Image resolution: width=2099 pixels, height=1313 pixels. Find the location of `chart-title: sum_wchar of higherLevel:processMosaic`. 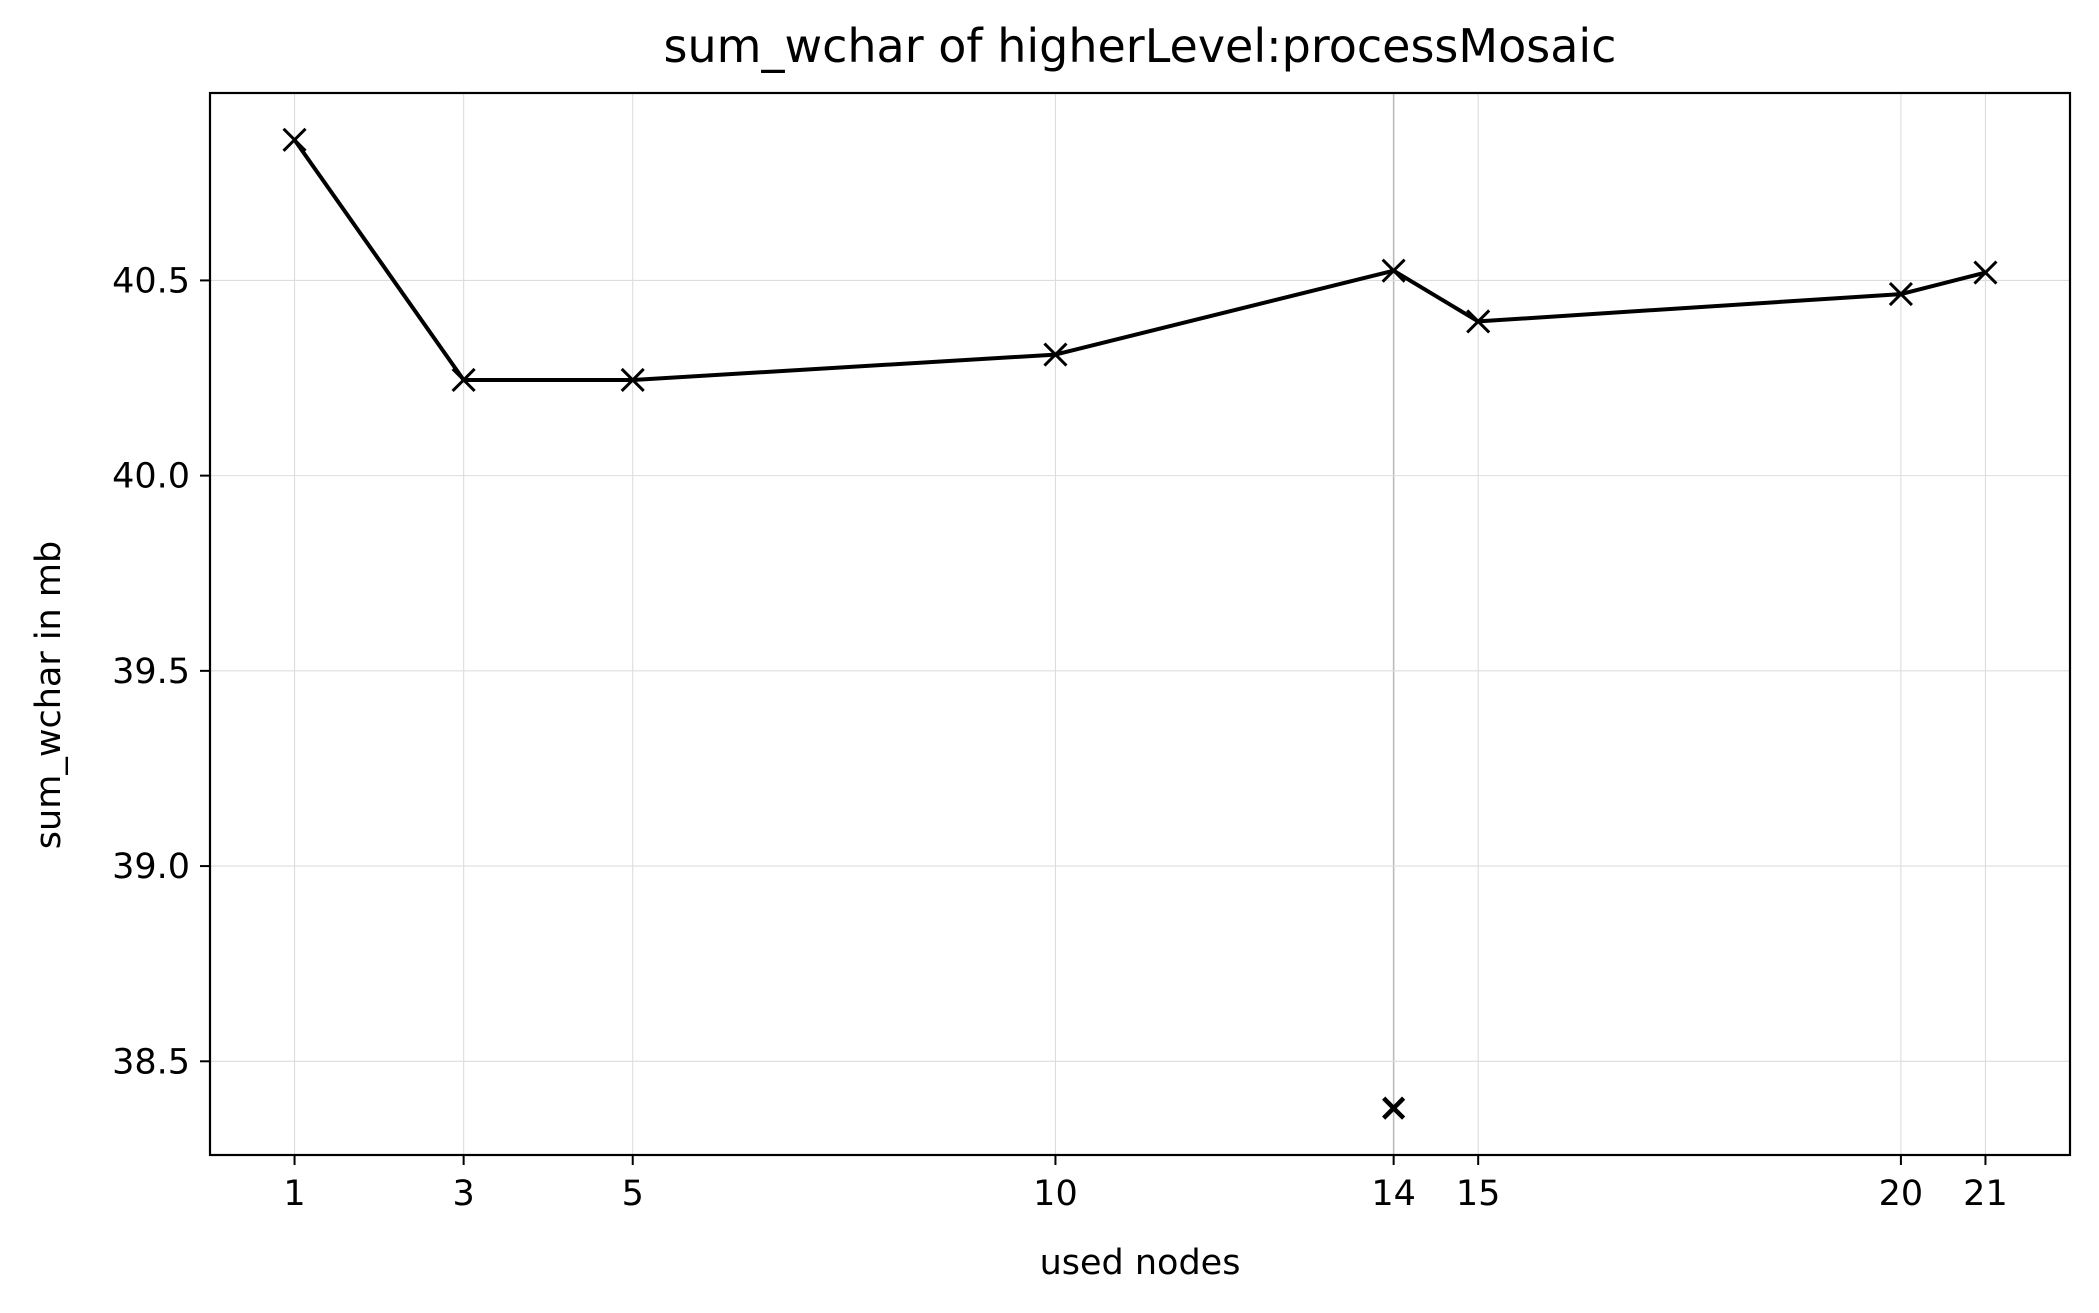

chart-title: sum_wchar of higherLevel:processMosaic is located at coordinates (1140, 46).